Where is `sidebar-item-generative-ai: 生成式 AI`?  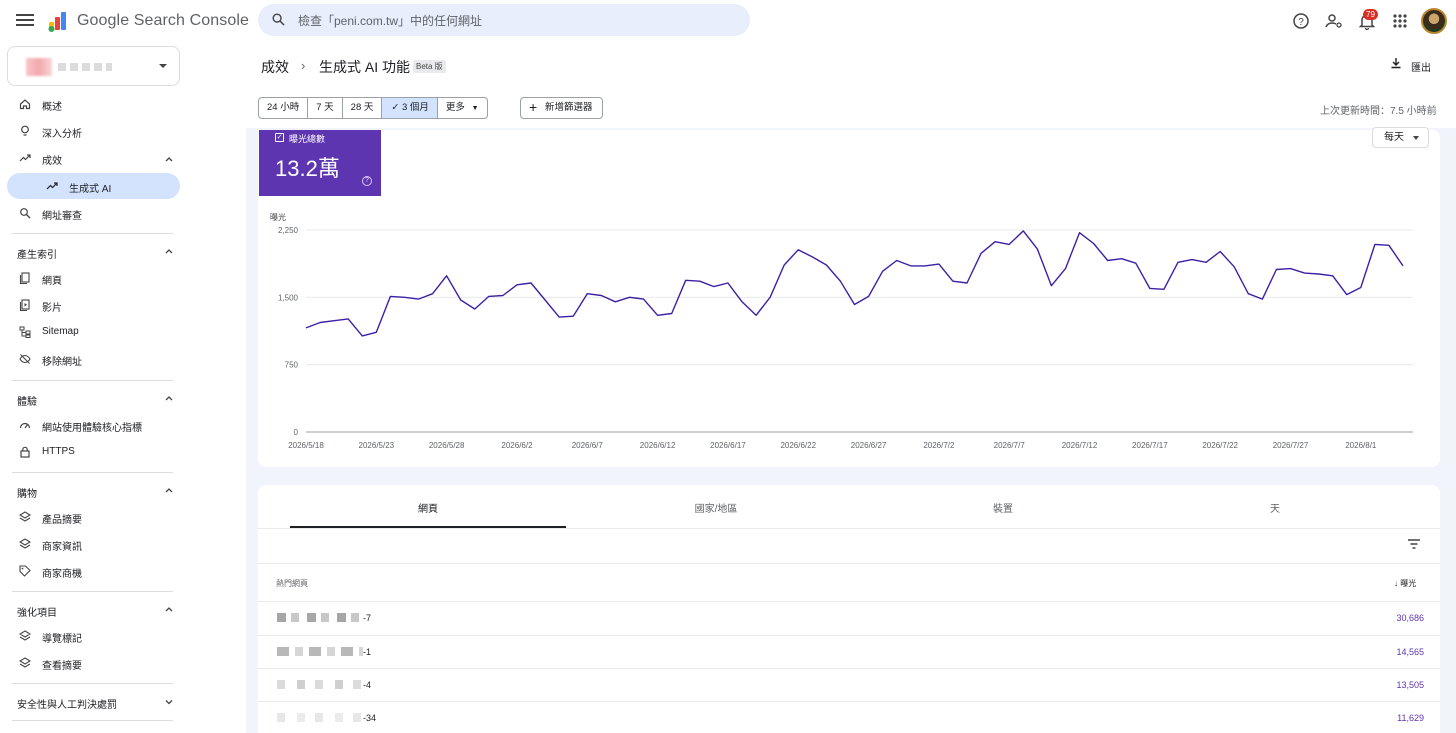 sidebar-item-generative-ai: 生成式 AI is located at coordinates (93, 186).